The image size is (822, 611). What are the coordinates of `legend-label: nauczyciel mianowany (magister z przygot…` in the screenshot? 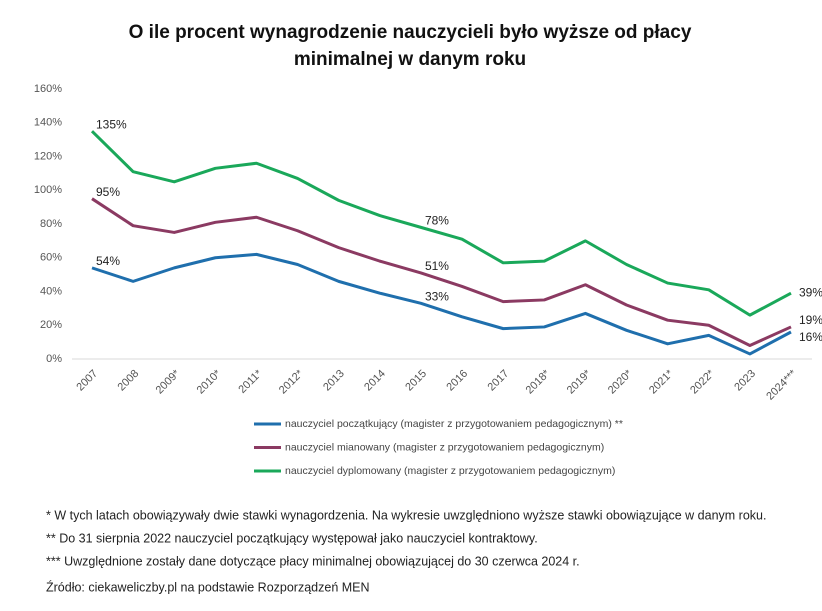 It's located at (444, 447).